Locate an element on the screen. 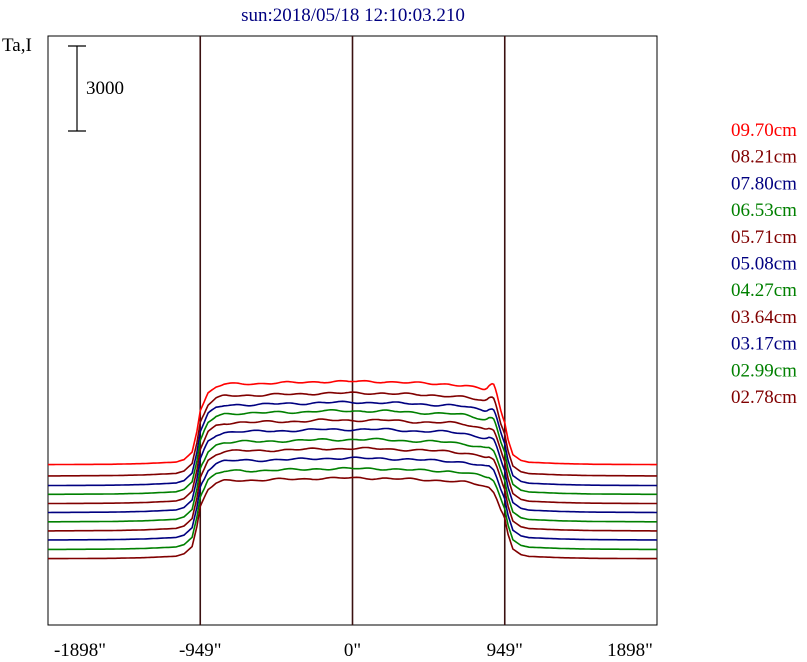 Image resolution: width=807 pixels, height=662 pixels. y-axis-label: Ta,I is located at coordinates (17, 45).